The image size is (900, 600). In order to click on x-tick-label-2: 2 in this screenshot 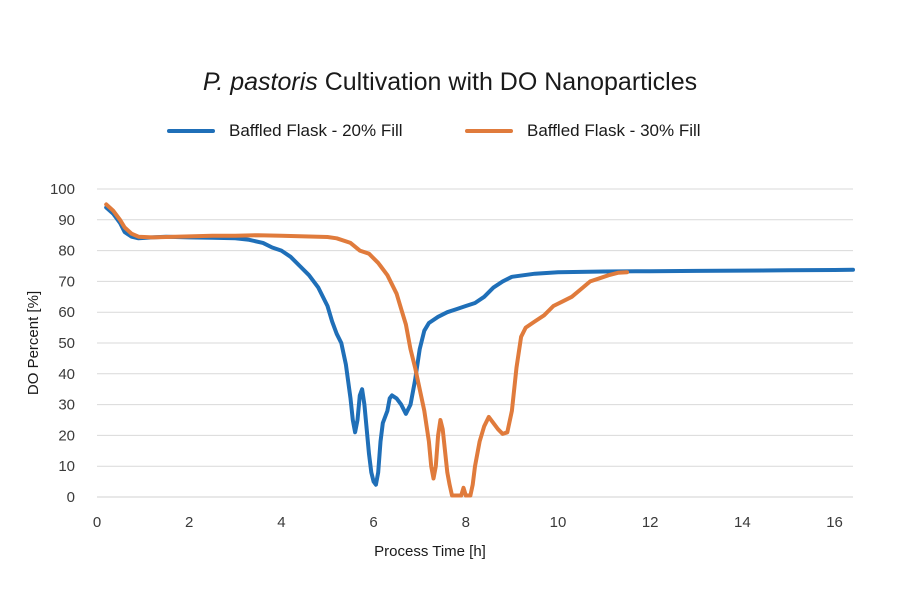, I will do `click(189, 522)`.